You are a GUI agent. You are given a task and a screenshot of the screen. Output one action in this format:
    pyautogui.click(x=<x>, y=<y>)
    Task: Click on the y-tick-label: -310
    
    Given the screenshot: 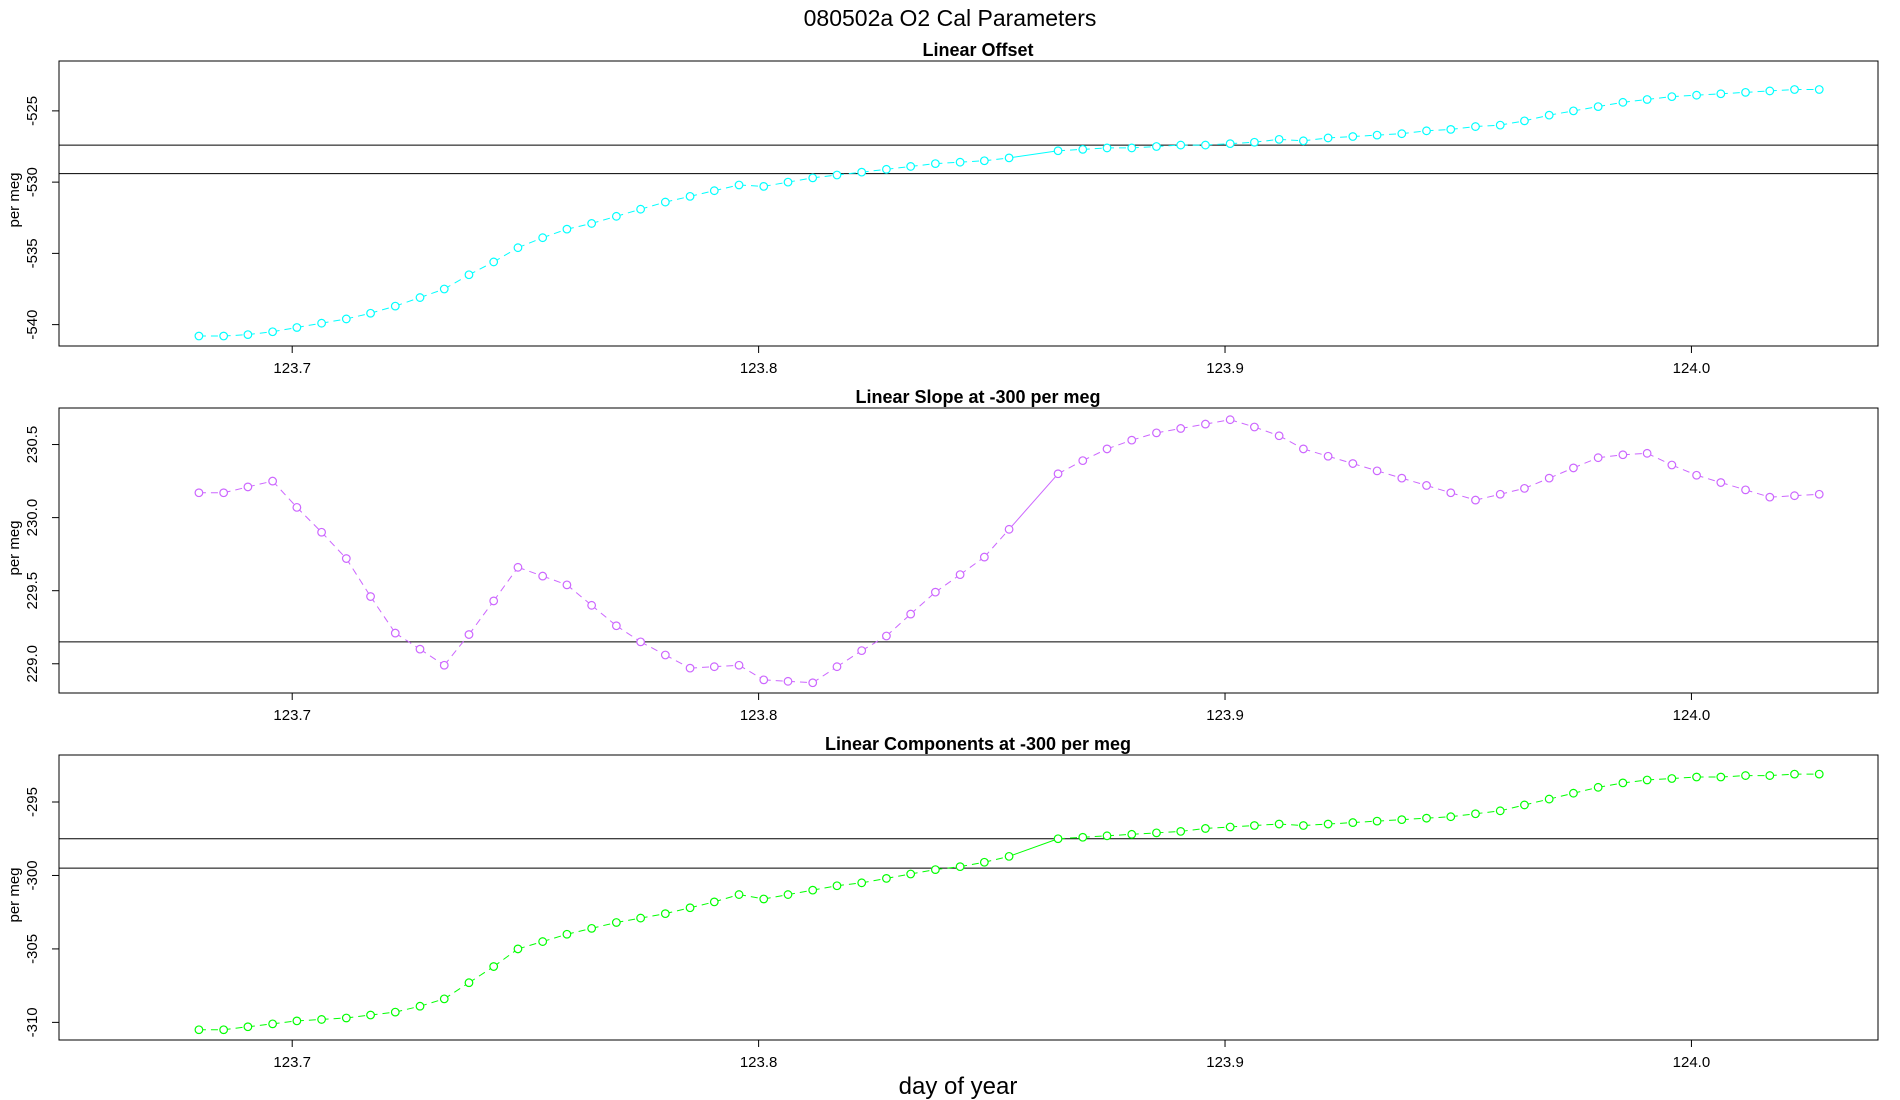 What is the action you would take?
    pyautogui.click(x=32, y=1022)
    